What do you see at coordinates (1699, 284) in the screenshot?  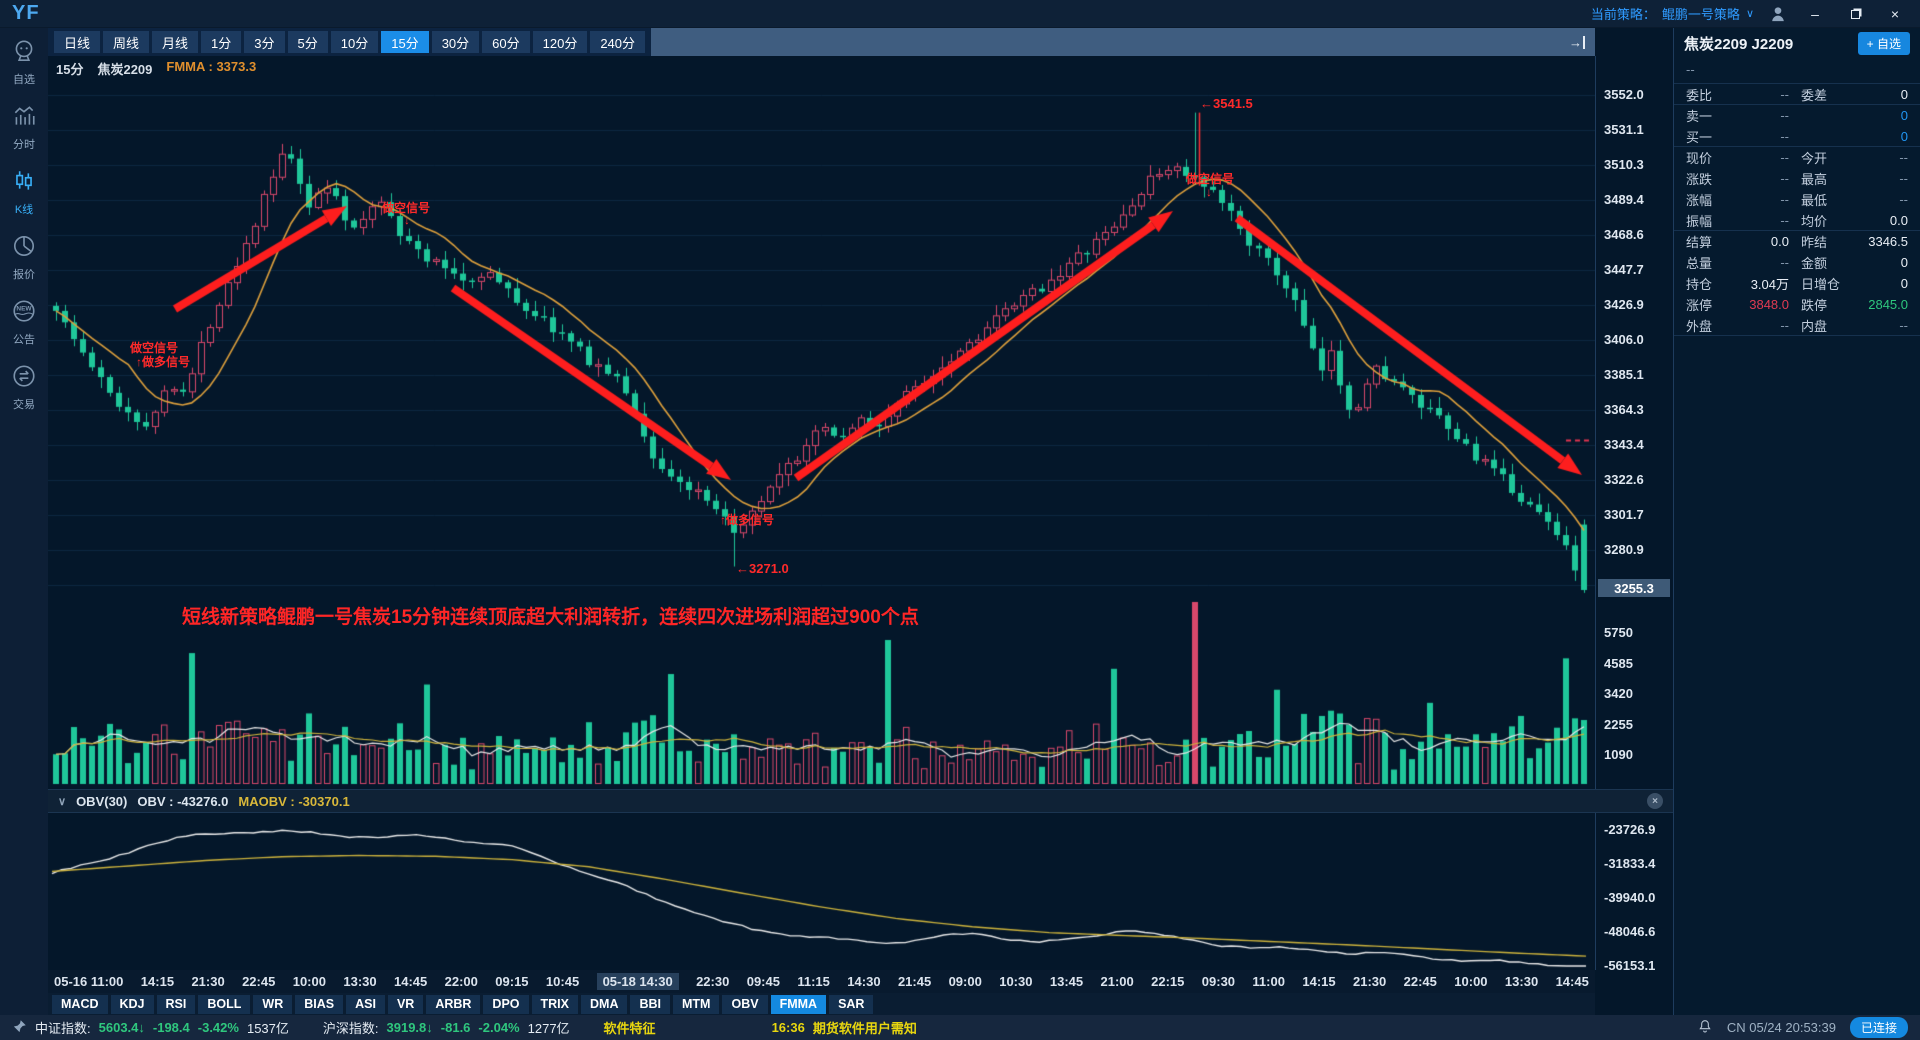 I see `quote-field-label: 持仓` at bounding box center [1699, 284].